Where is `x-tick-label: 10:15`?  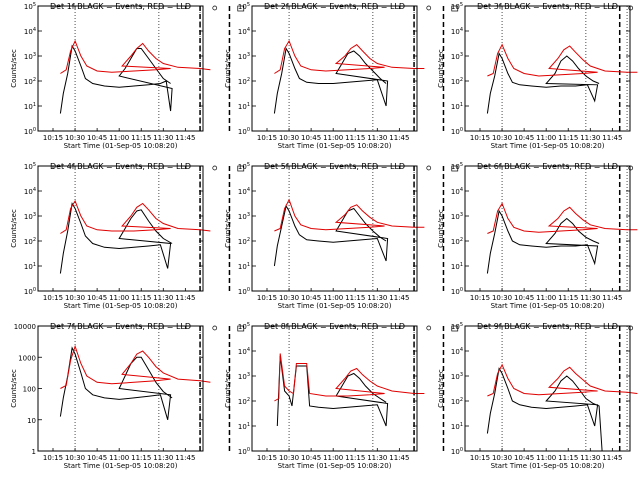
x-tick-label: 10:15 is located at coordinates (267, 138).